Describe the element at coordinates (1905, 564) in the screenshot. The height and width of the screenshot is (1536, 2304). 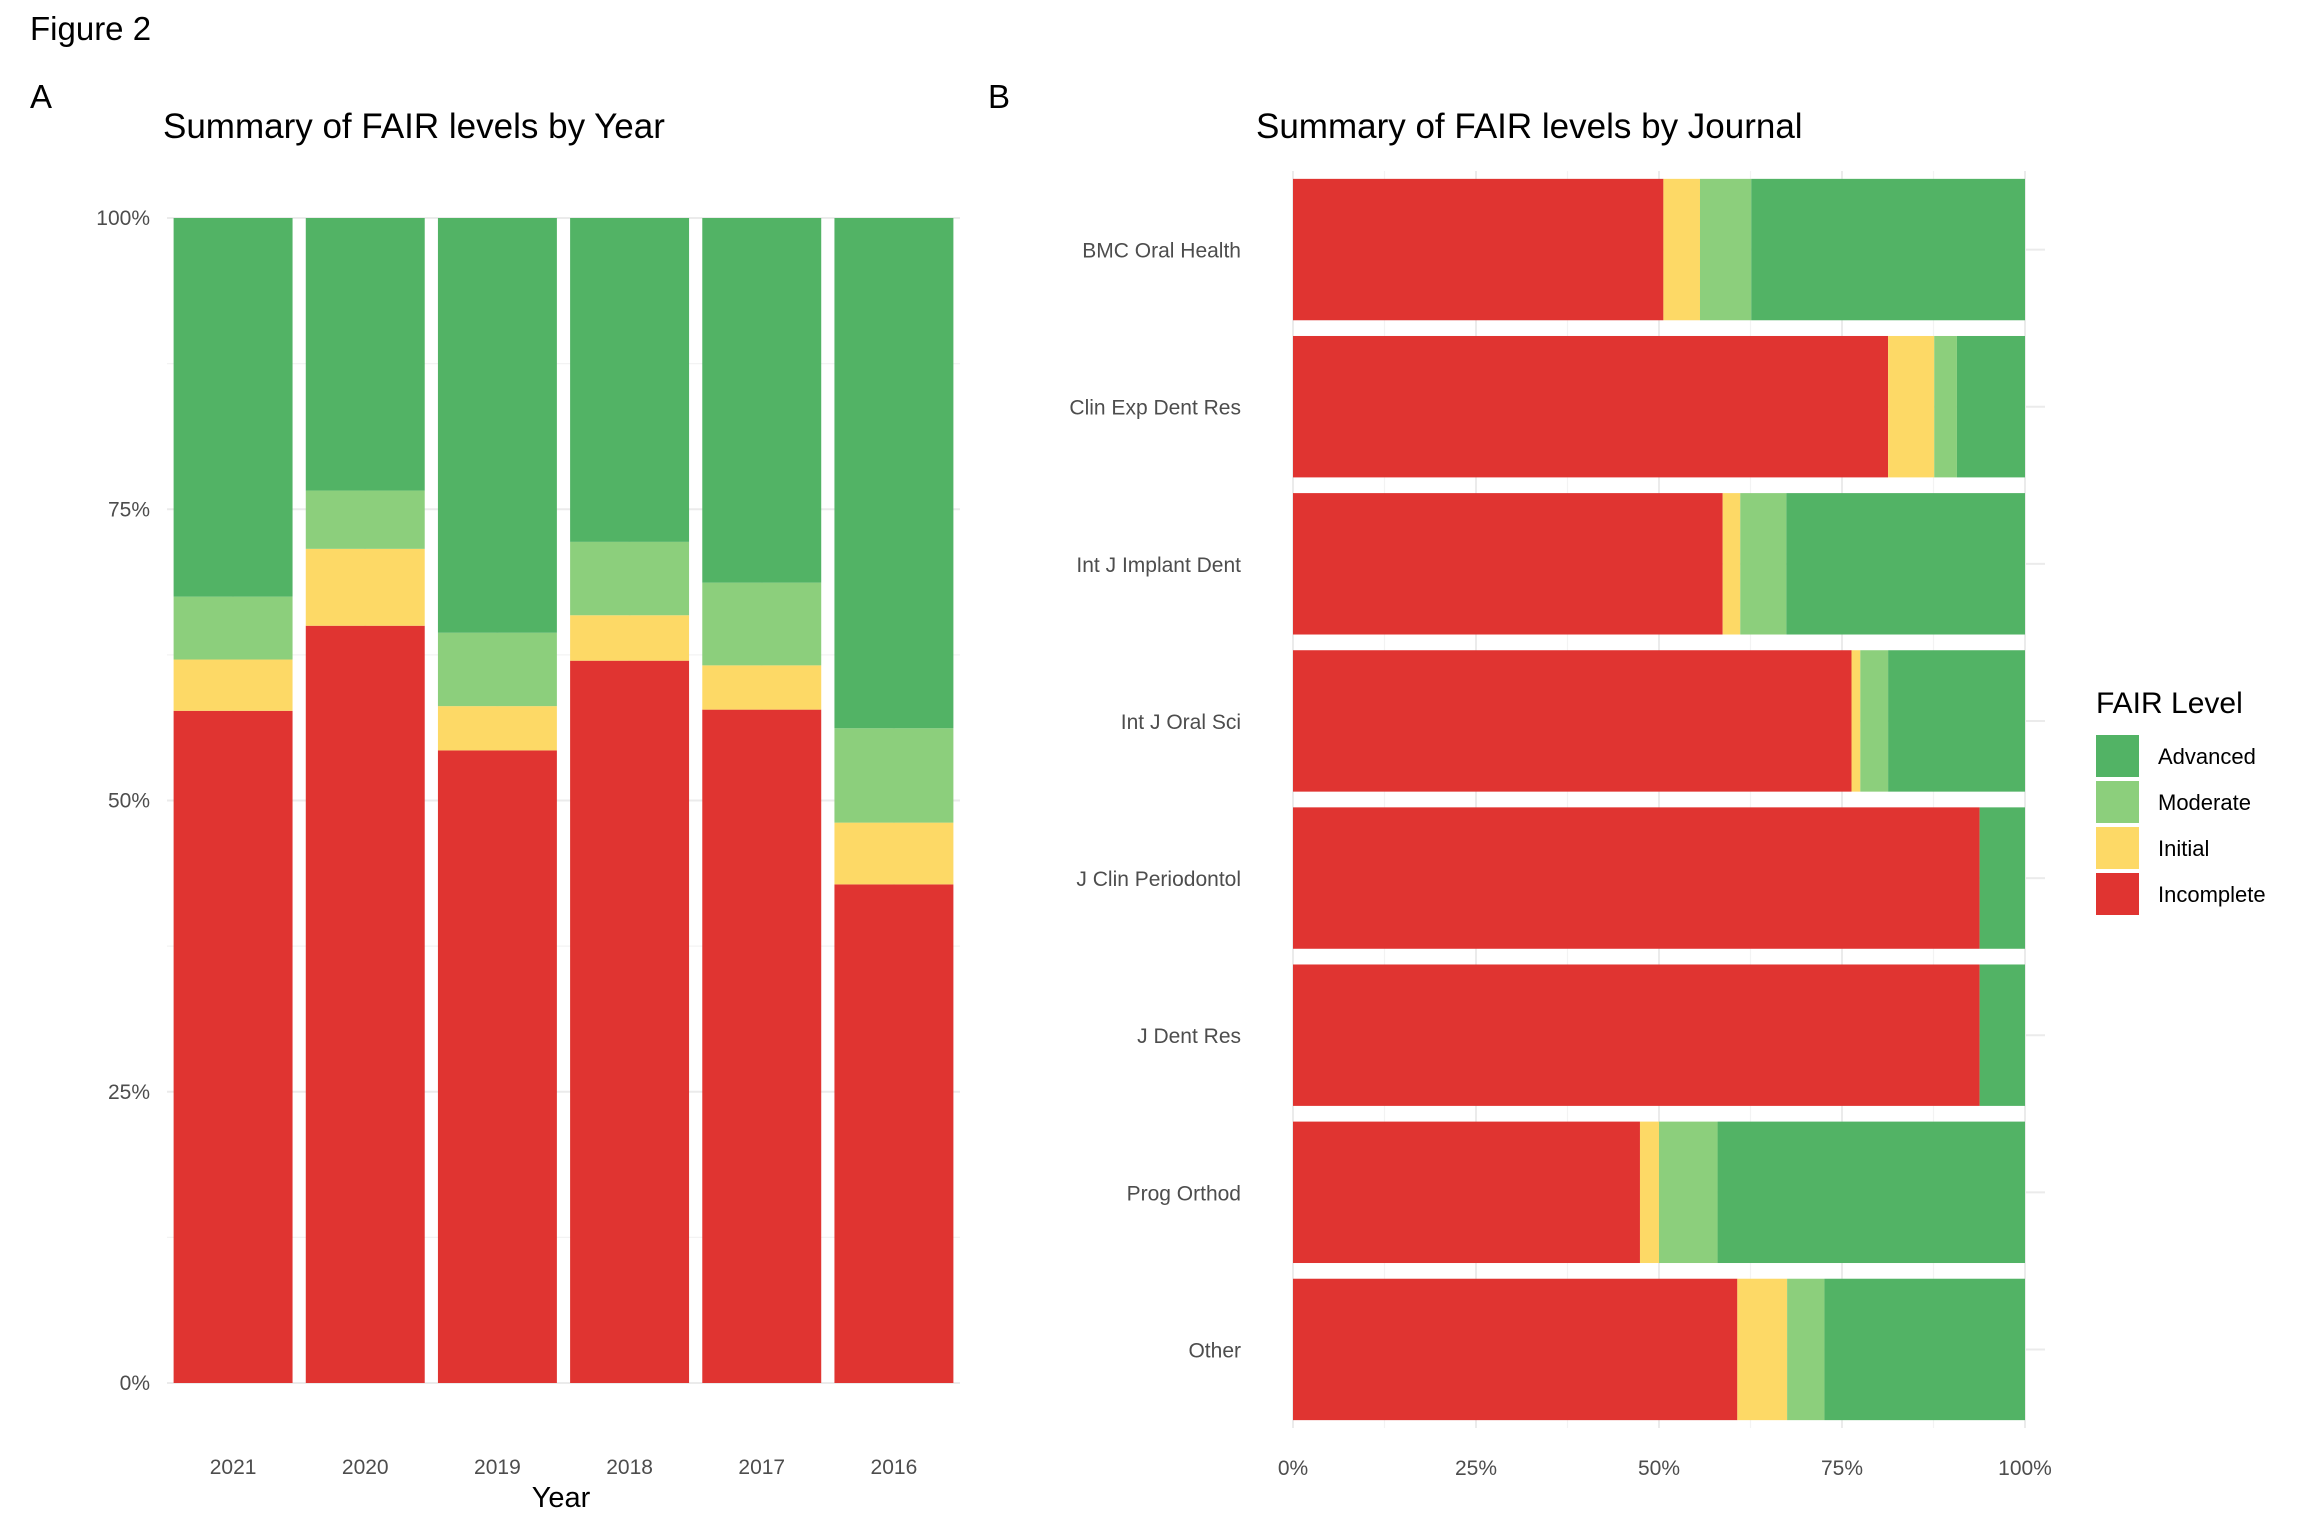
I see `bar-segment-int-j-implant-dent-advanced` at that location.